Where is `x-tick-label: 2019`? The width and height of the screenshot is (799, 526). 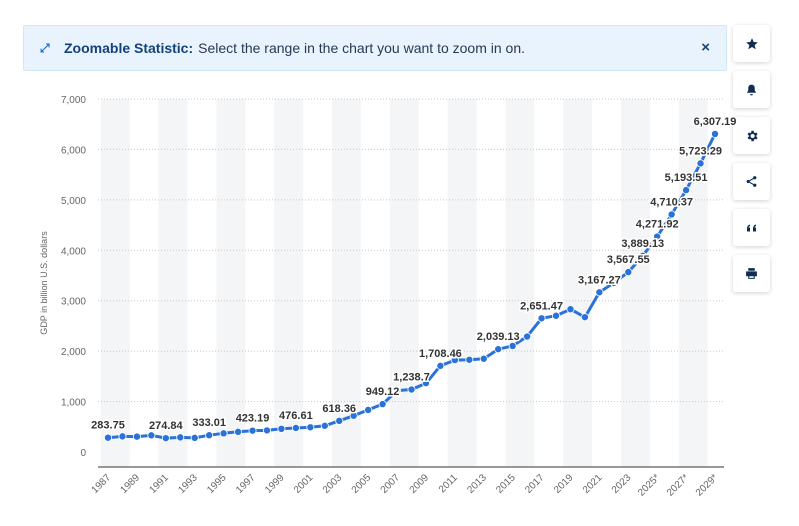 x-tick-label: 2019 is located at coordinates (564, 484).